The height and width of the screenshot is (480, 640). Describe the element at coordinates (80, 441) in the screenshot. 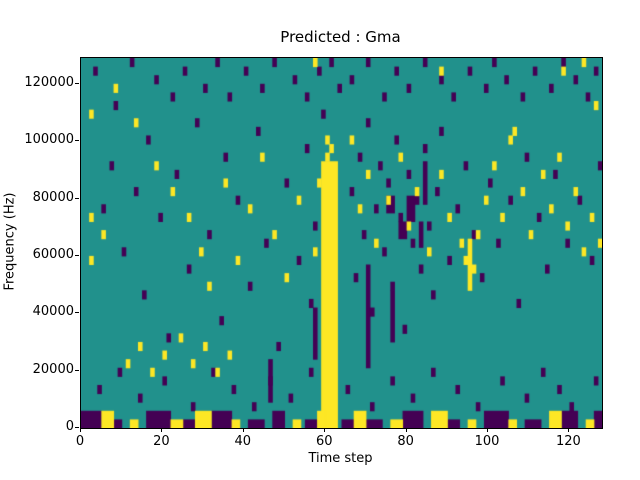

I see `x-tick-label: 0` at that location.